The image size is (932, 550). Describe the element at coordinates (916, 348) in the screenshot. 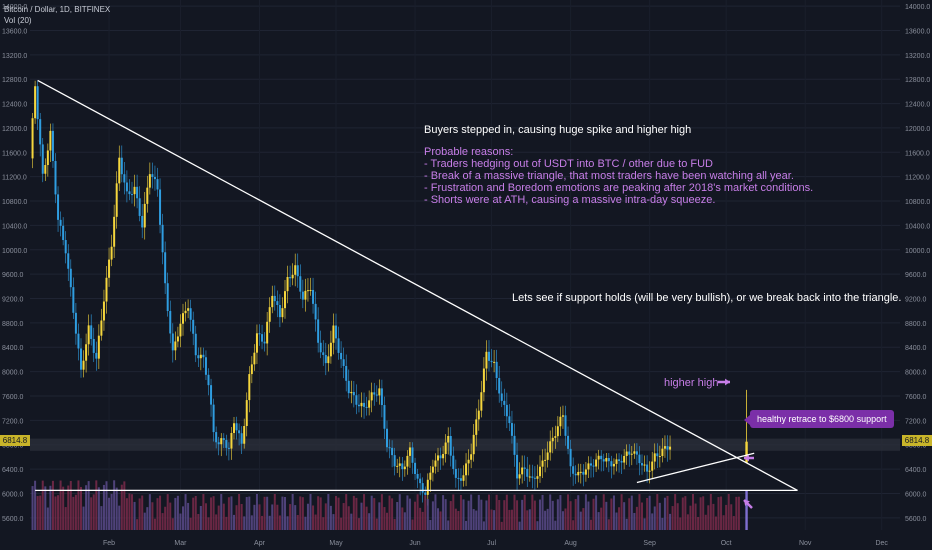

I see `y-tick-label-right: 8400.0` at that location.